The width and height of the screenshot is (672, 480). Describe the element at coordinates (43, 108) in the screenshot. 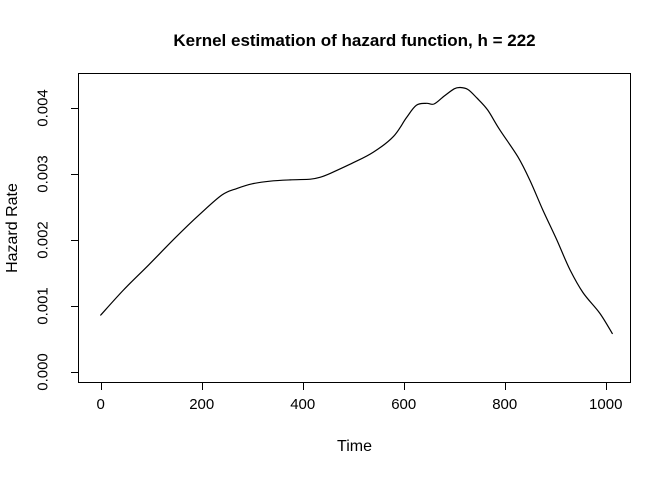

I see `y-tick-label: 0.004` at that location.